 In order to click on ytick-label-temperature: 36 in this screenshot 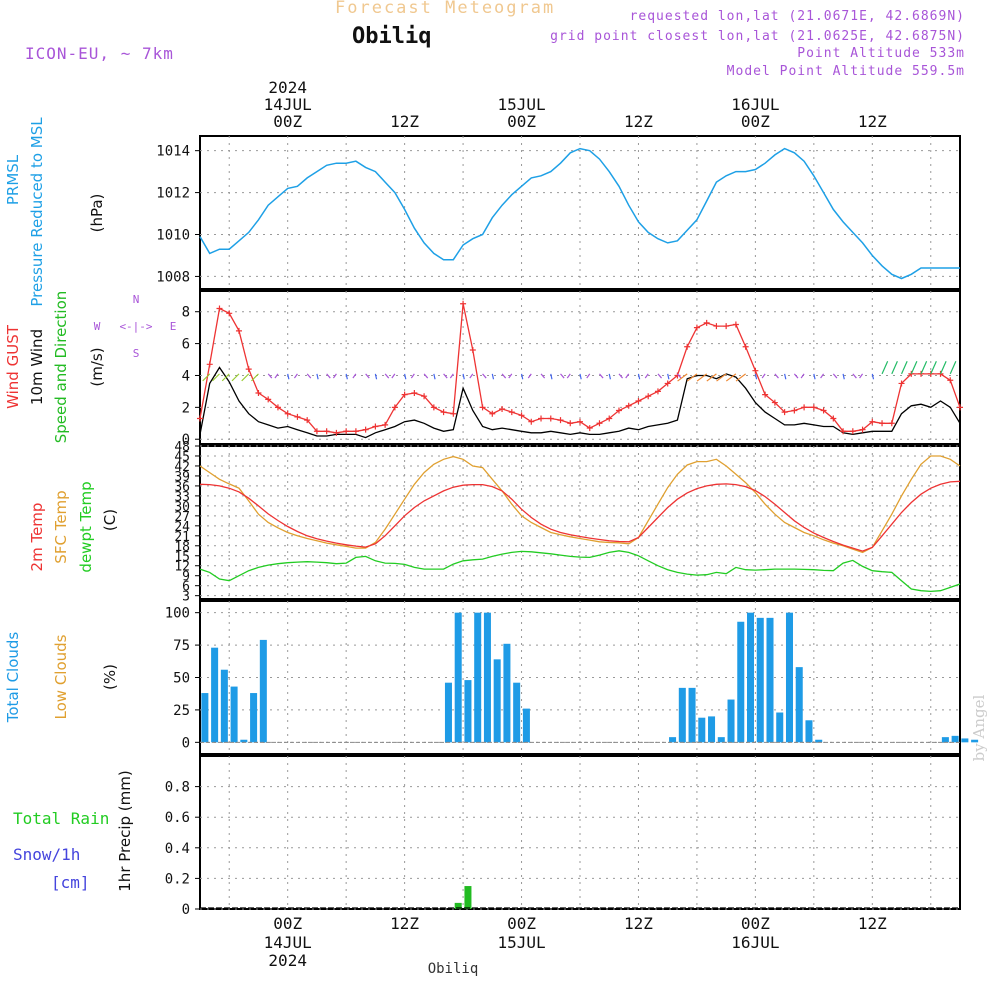, I will do `click(182, 487)`.